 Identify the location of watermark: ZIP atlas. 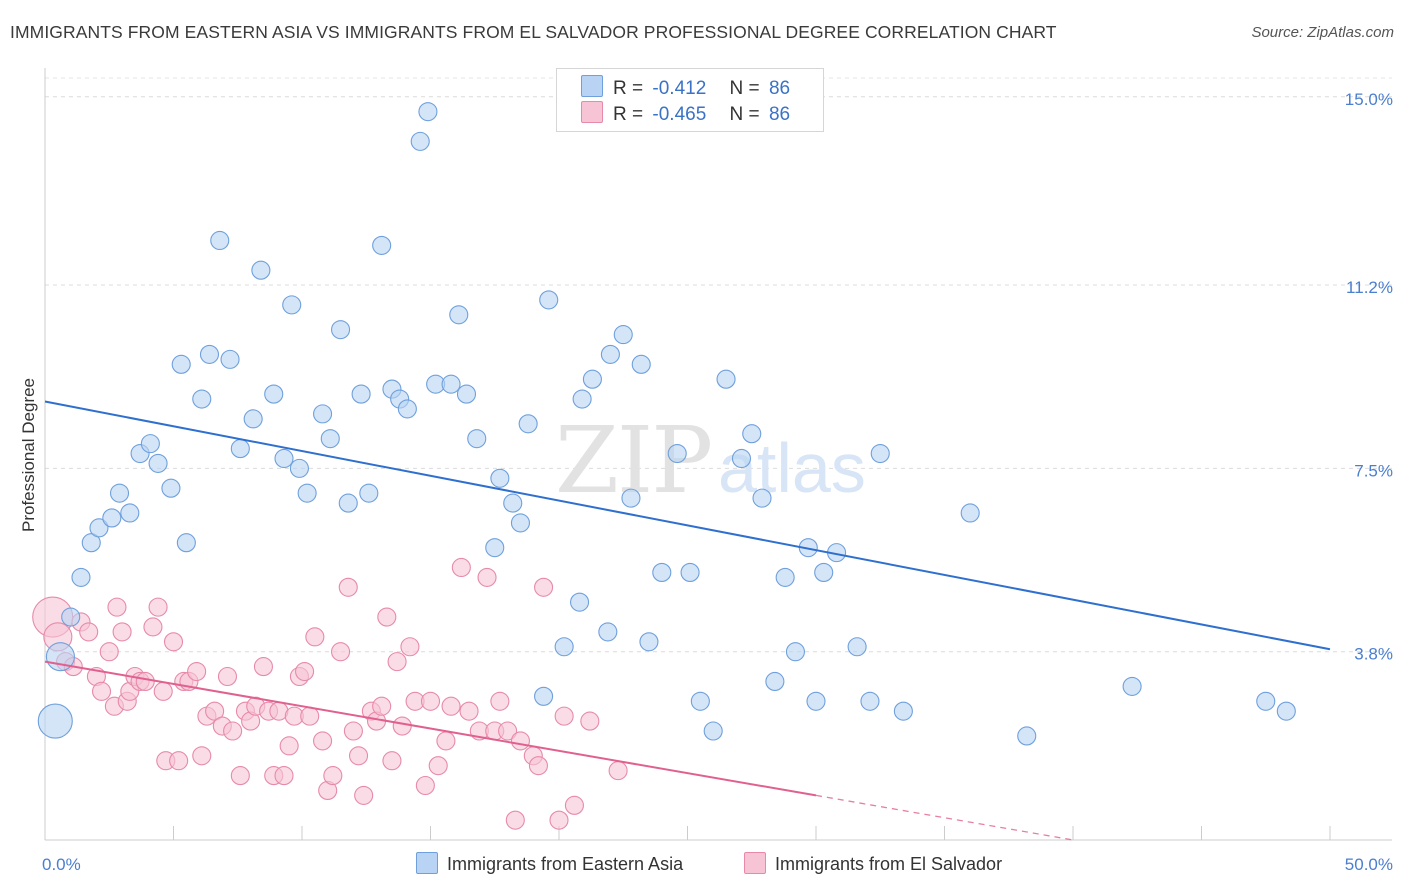
(710, 460).